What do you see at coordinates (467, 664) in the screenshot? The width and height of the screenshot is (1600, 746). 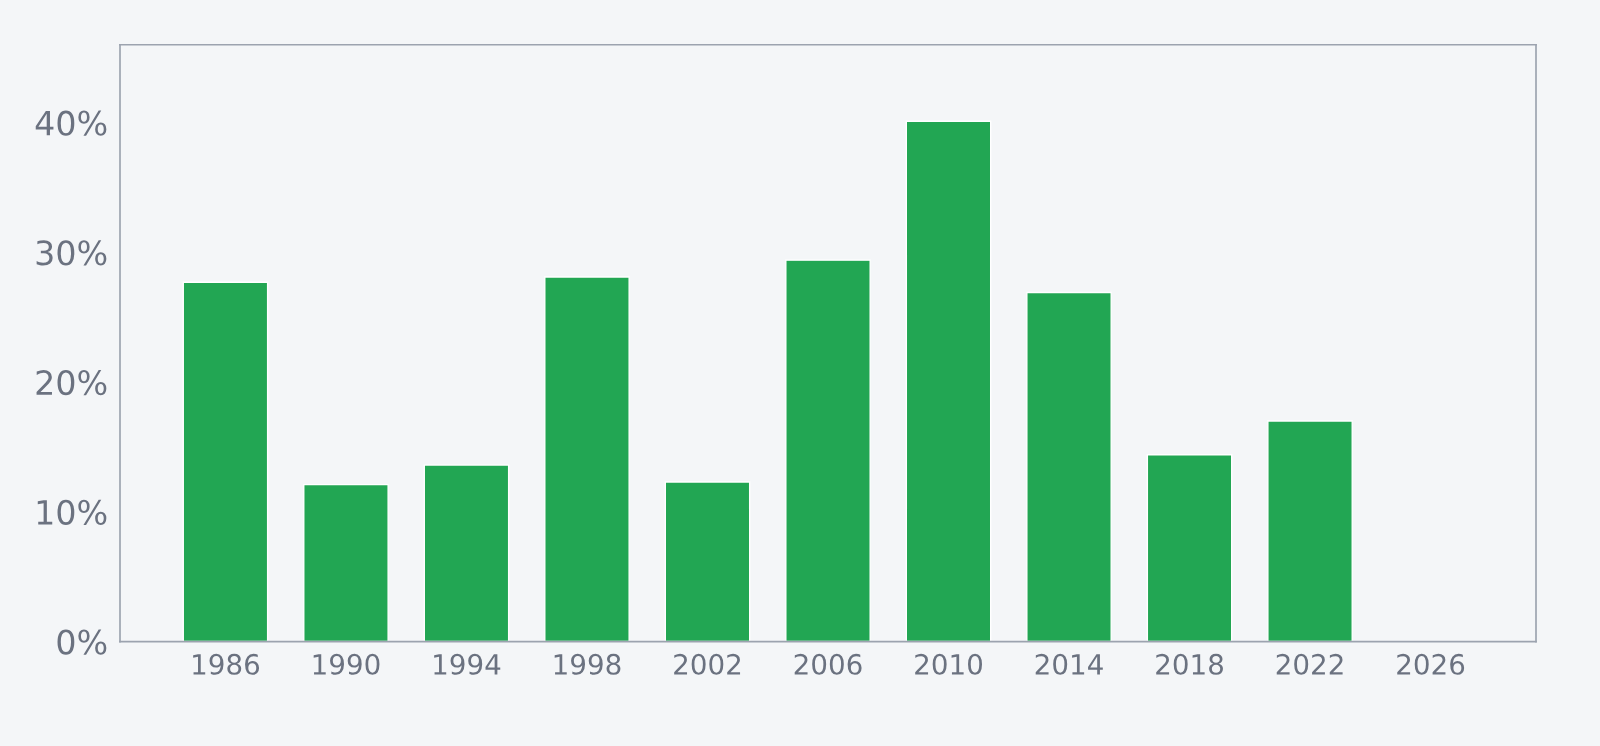 I see `x-tick-label: 1994` at bounding box center [467, 664].